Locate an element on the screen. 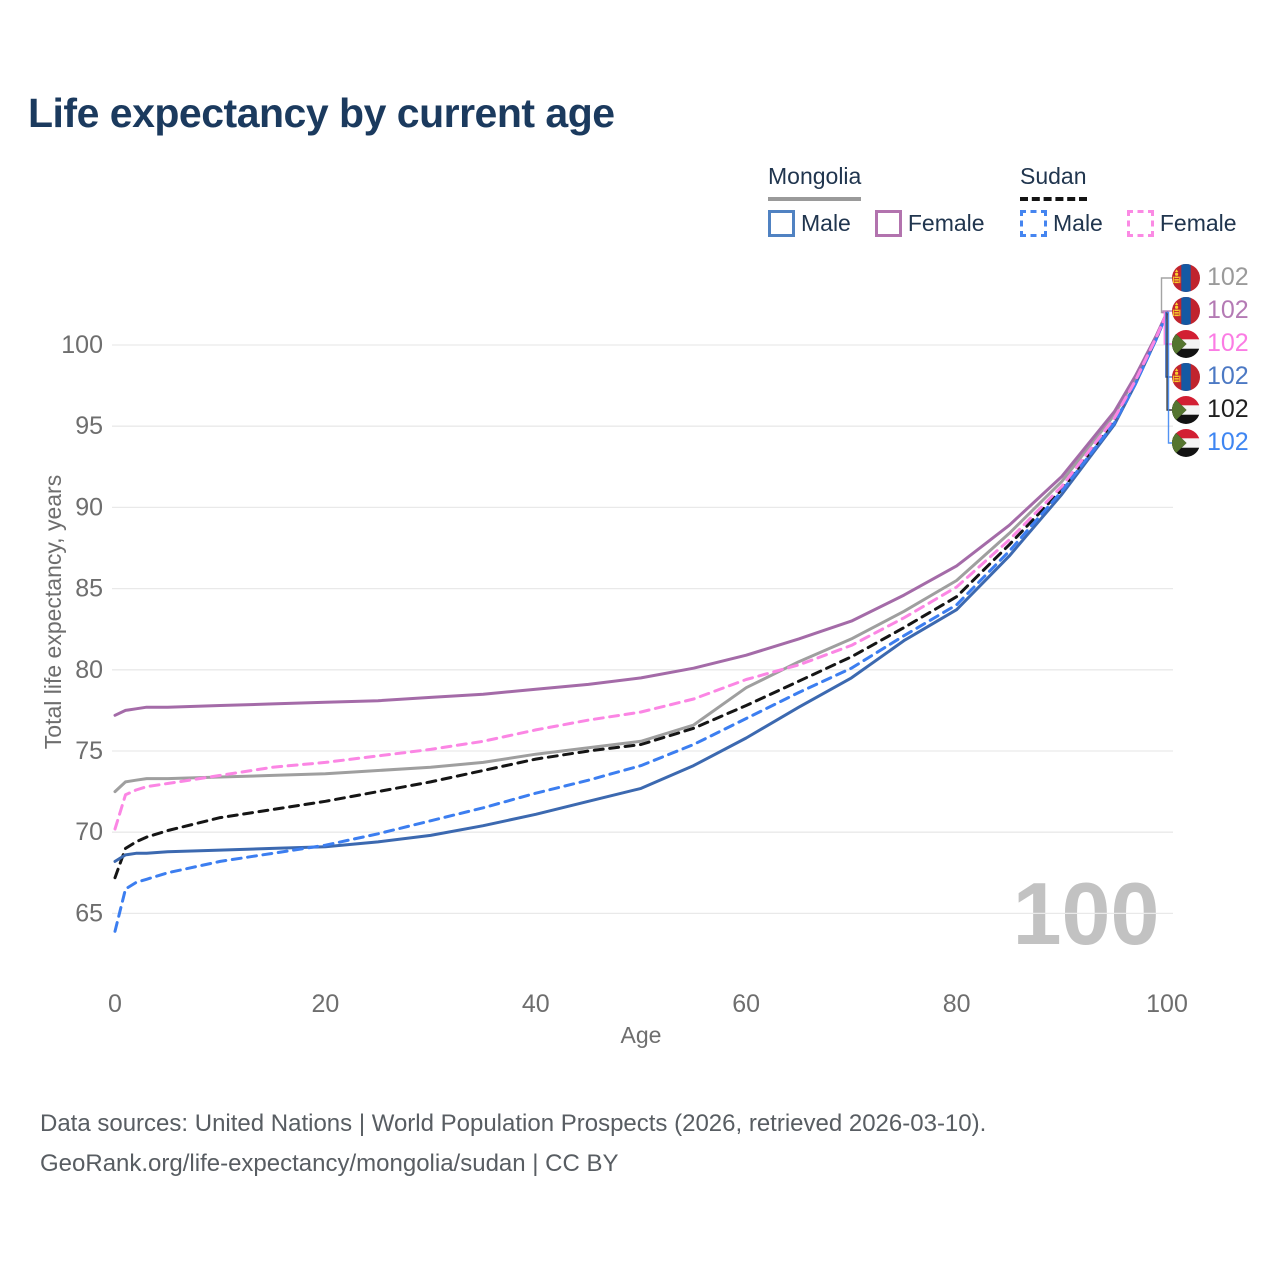  x-tick-label: 0 is located at coordinates (115, 1004).